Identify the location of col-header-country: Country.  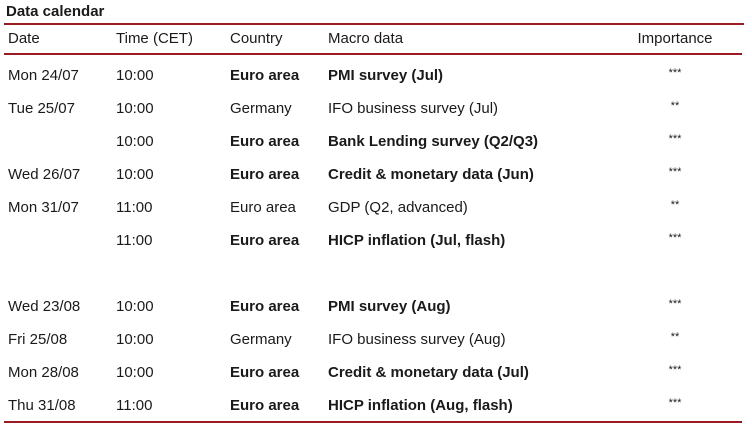
(279, 40).